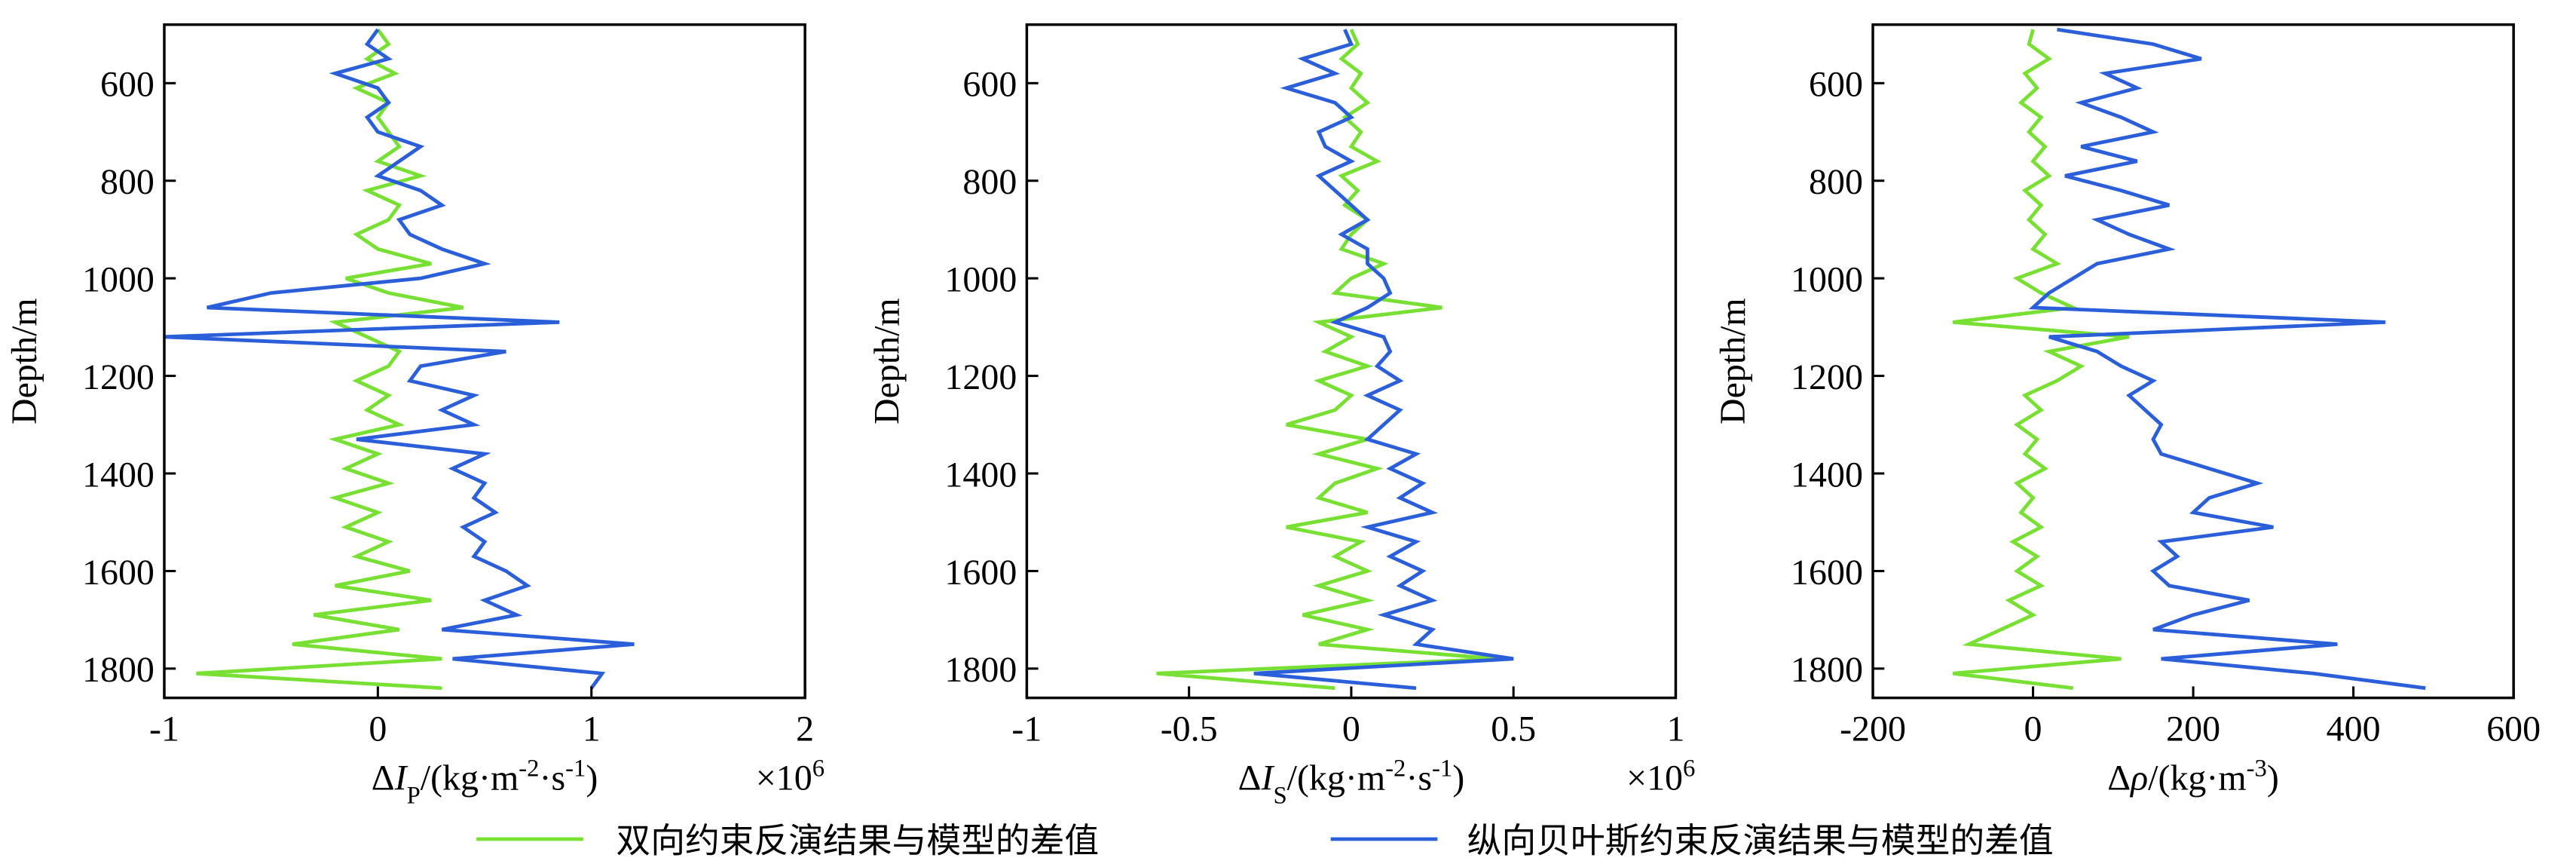 The height and width of the screenshot is (867, 2576). I want to click on x-tick-label: 600, so click(2513, 729).